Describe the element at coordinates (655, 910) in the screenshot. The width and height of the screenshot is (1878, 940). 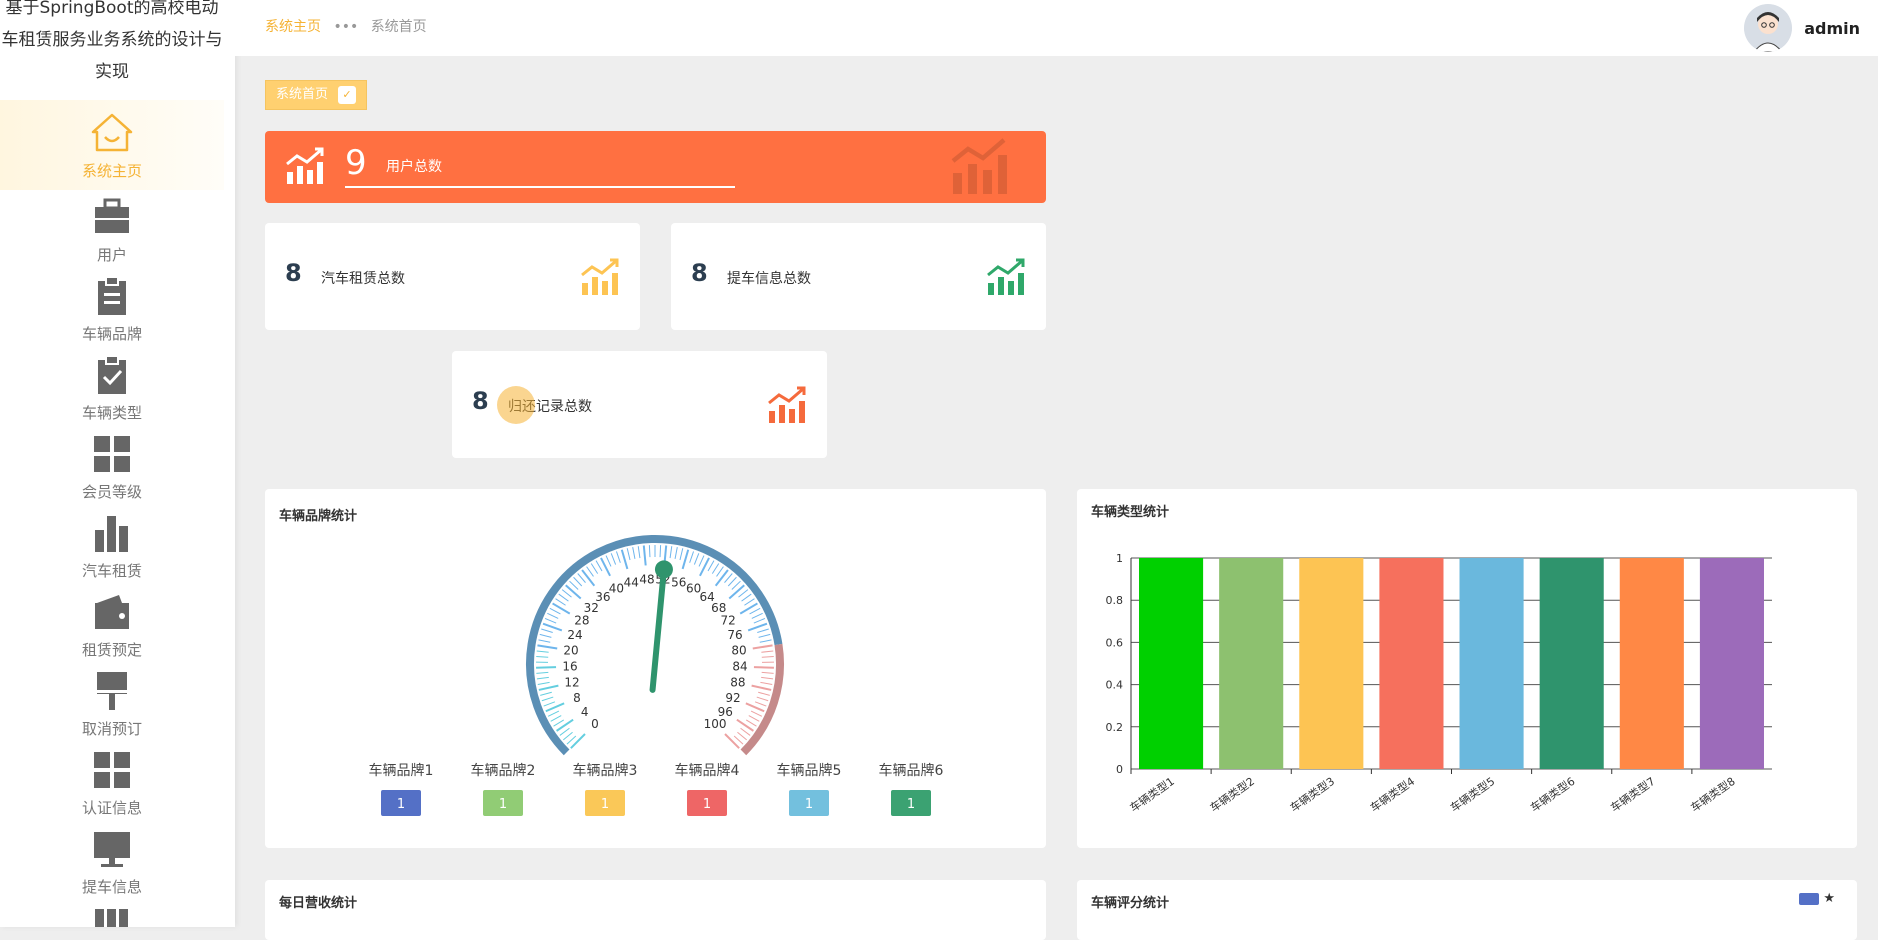
I see `revenue-stats-panel: 每日营收统计` at that location.